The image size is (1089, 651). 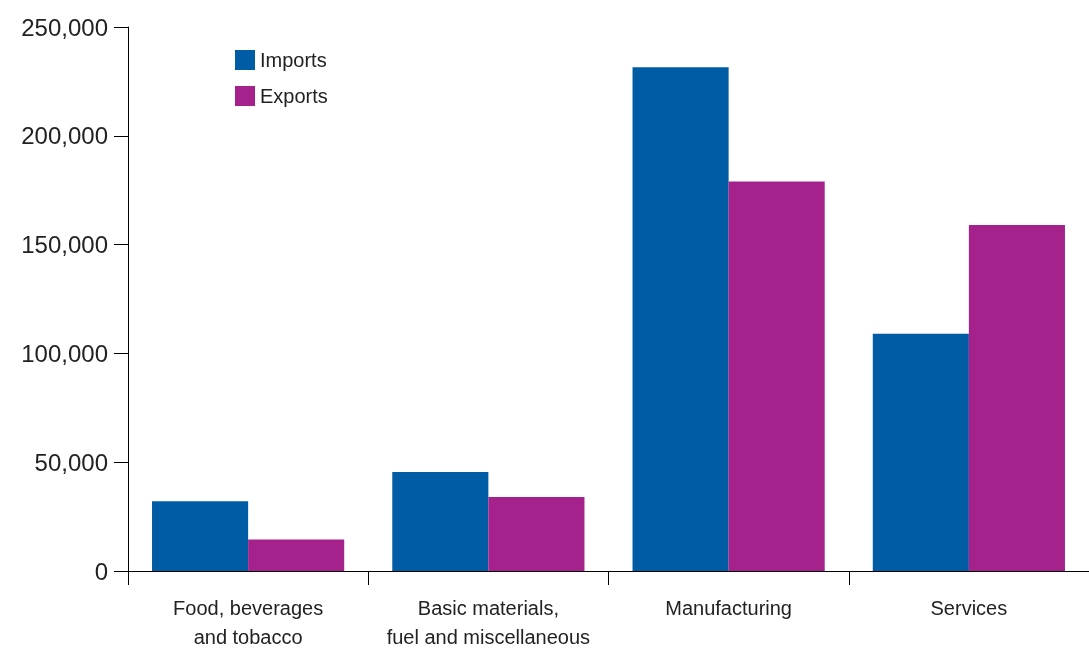 What do you see at coordinates (248, 622) in the screenshot?
I see `x-tick-label: Food, beverages and tobacco` at bounding box center [248, 622].